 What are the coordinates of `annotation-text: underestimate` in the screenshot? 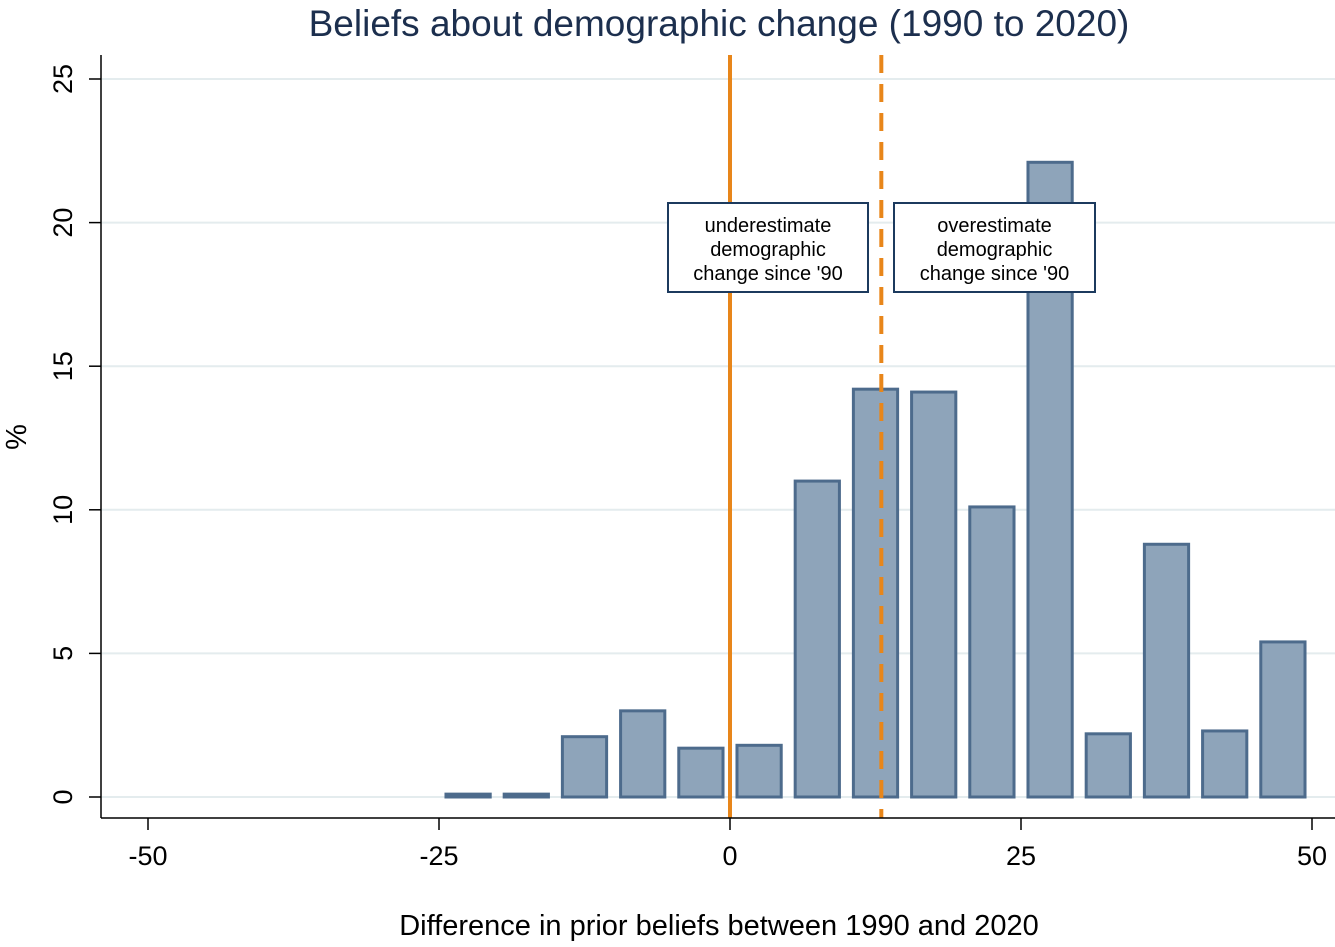 It's located at (768, 226).